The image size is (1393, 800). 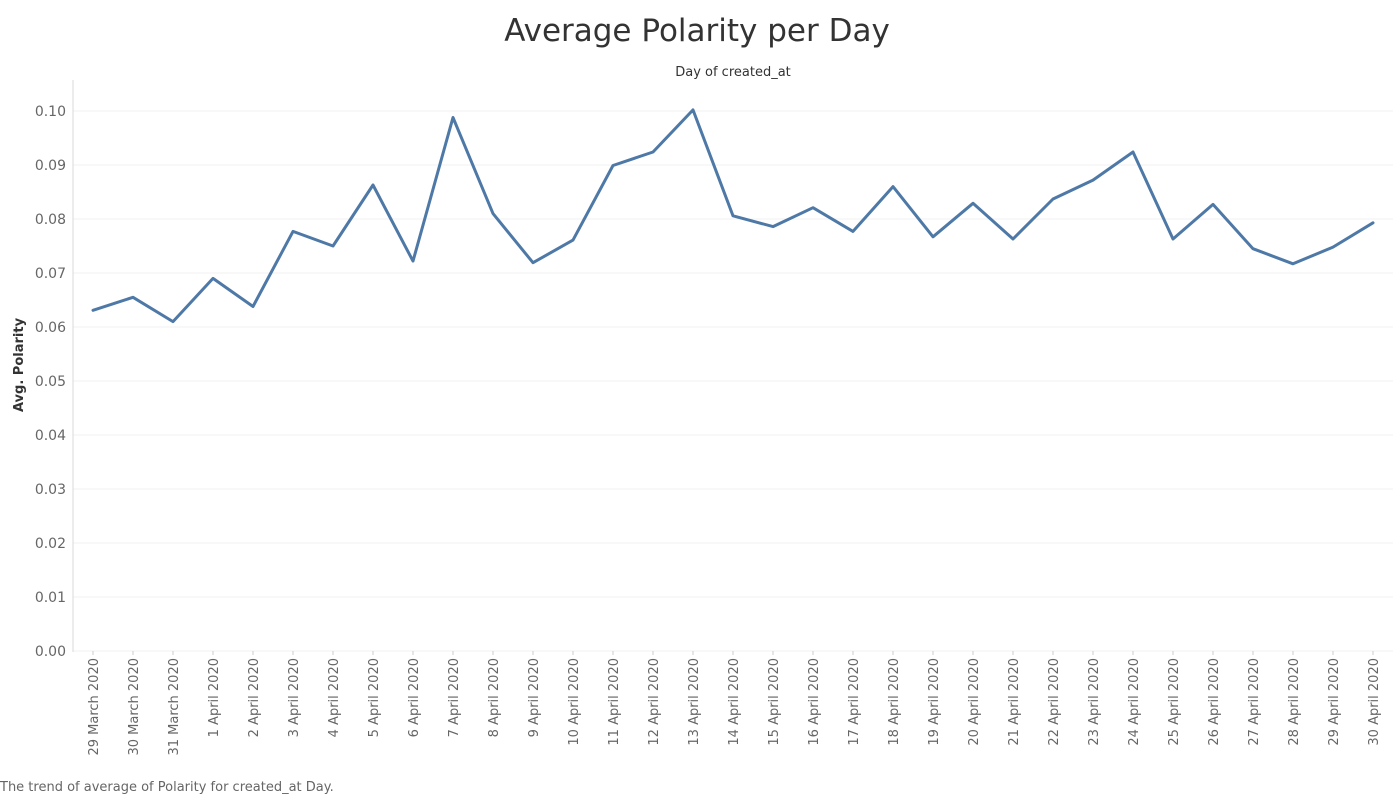 What do you see at coordinates (814, 702) in the screenshot?
I see `x-tick-label: 16 April 2020` at bounding box center [814, 702].